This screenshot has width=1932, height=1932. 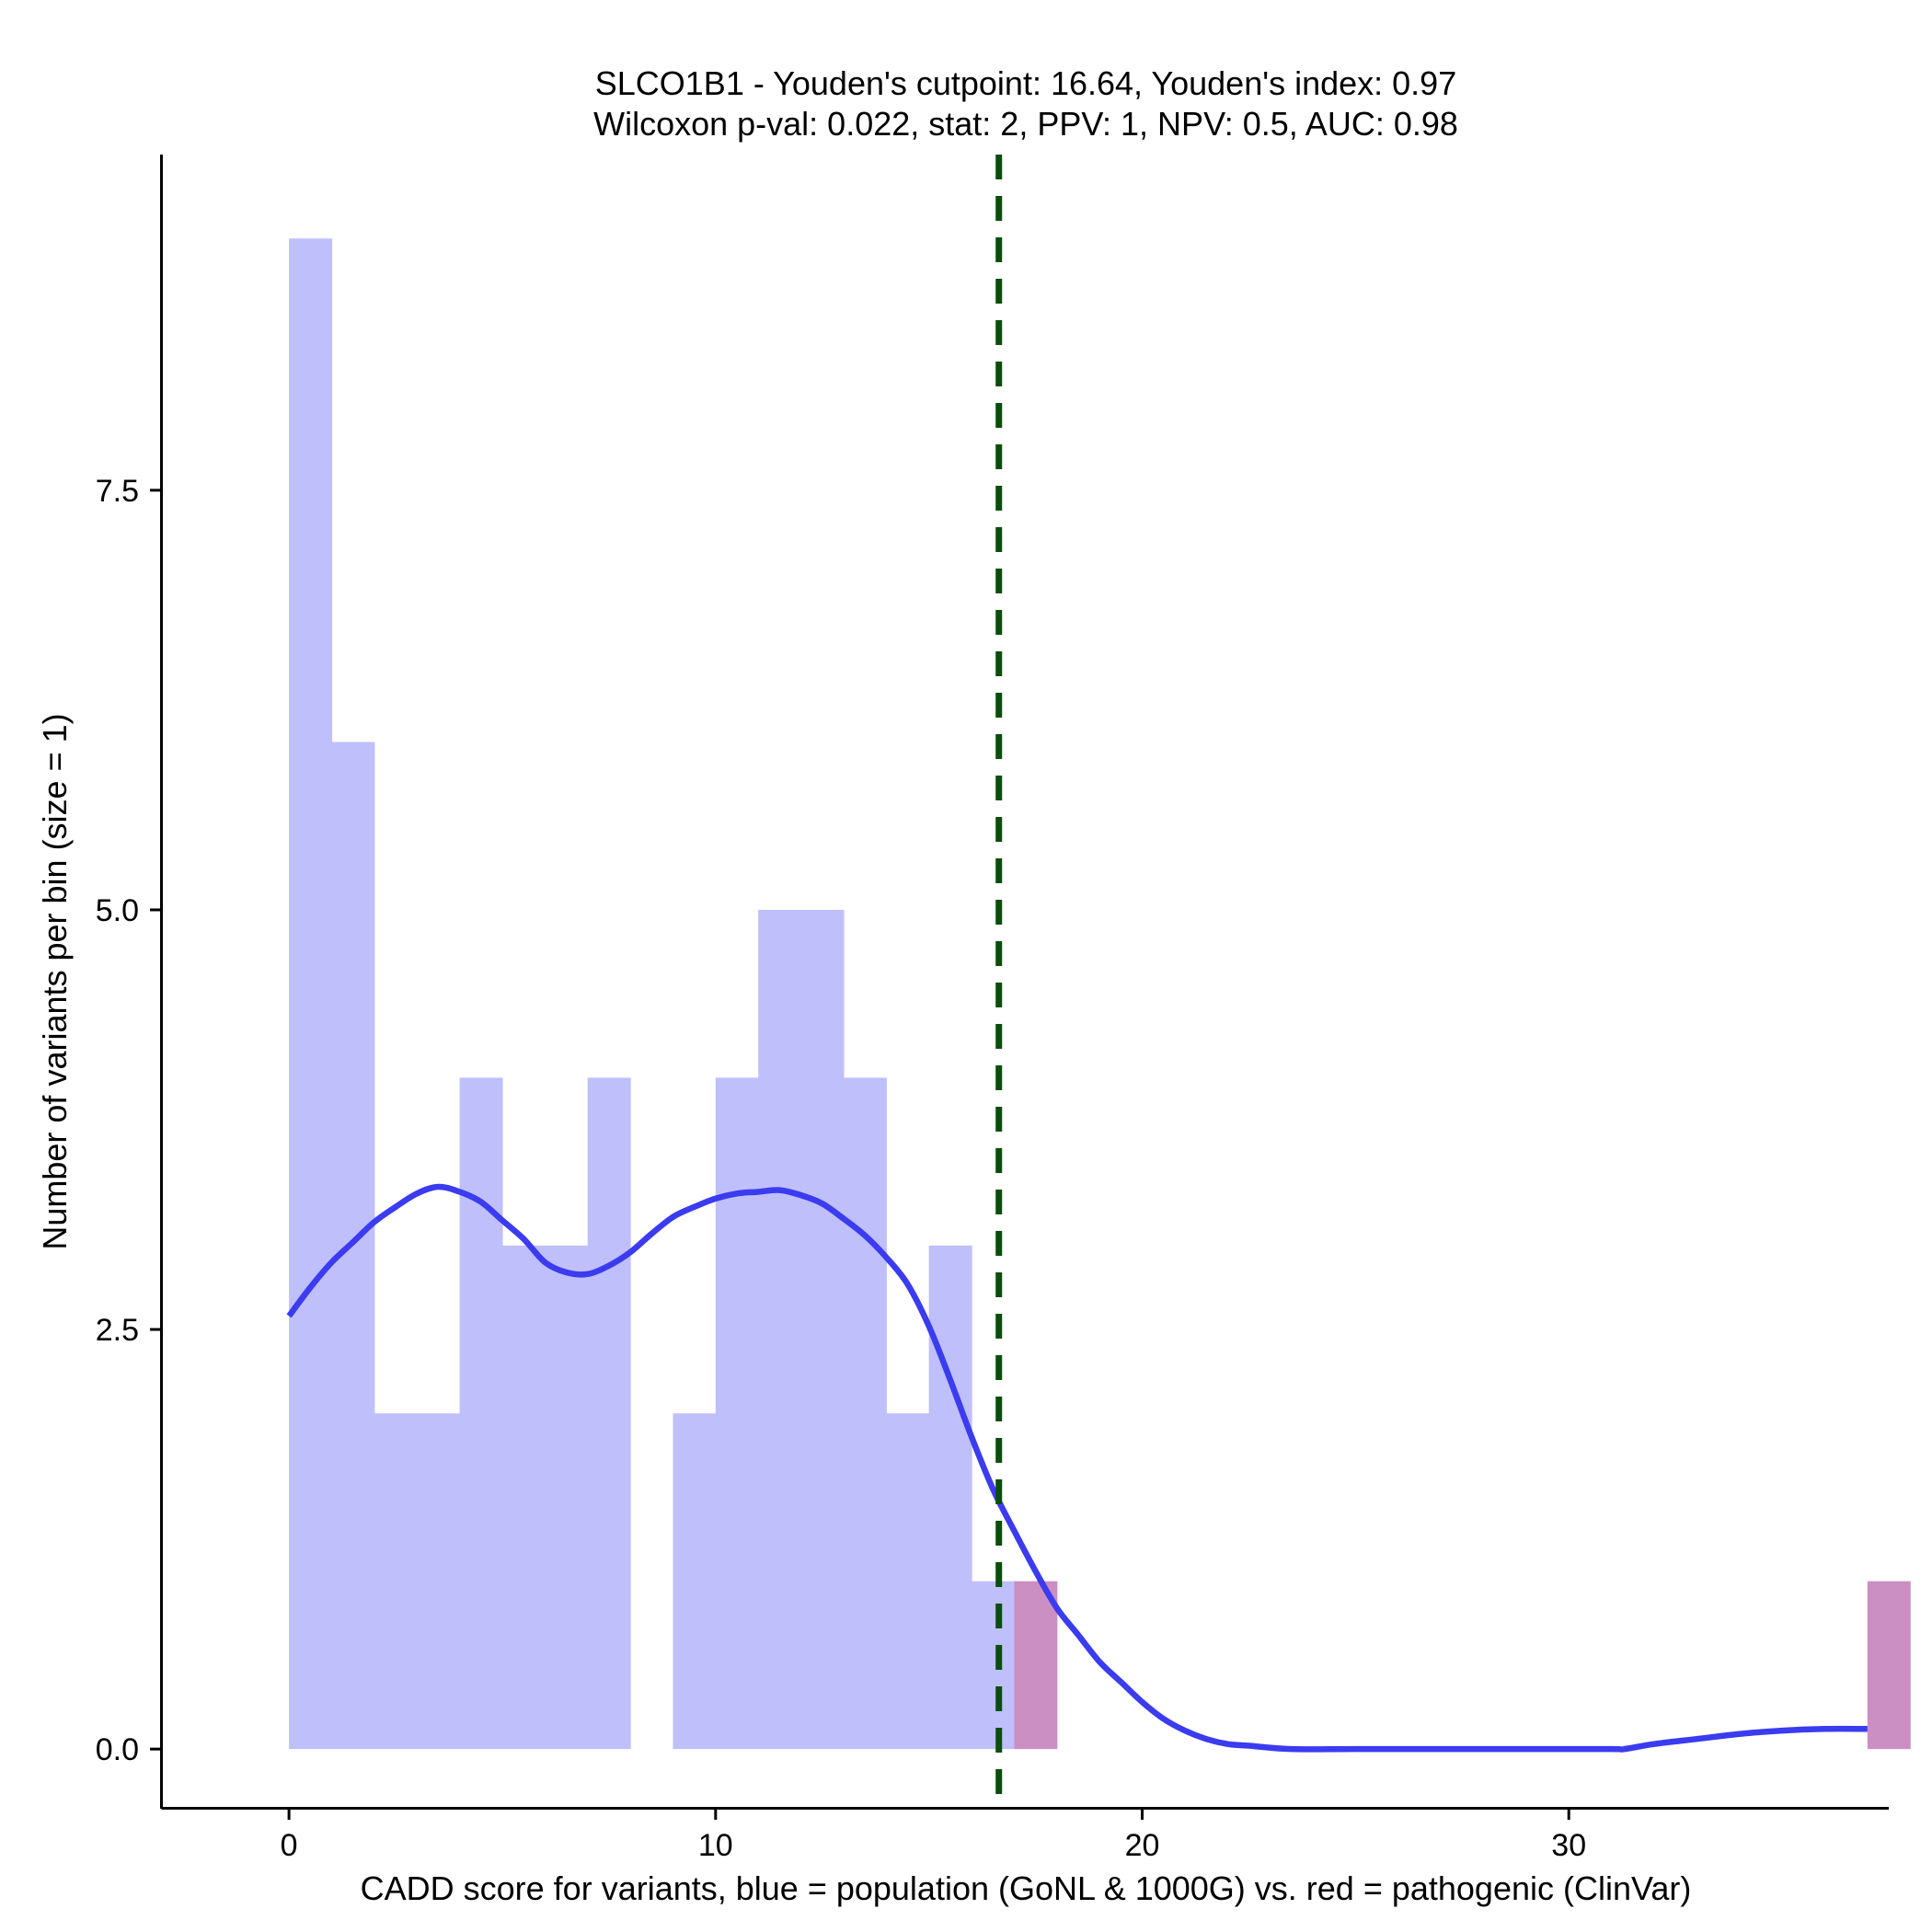 I want to click on x-tick-label: 10, so click(x=715, y=1845).